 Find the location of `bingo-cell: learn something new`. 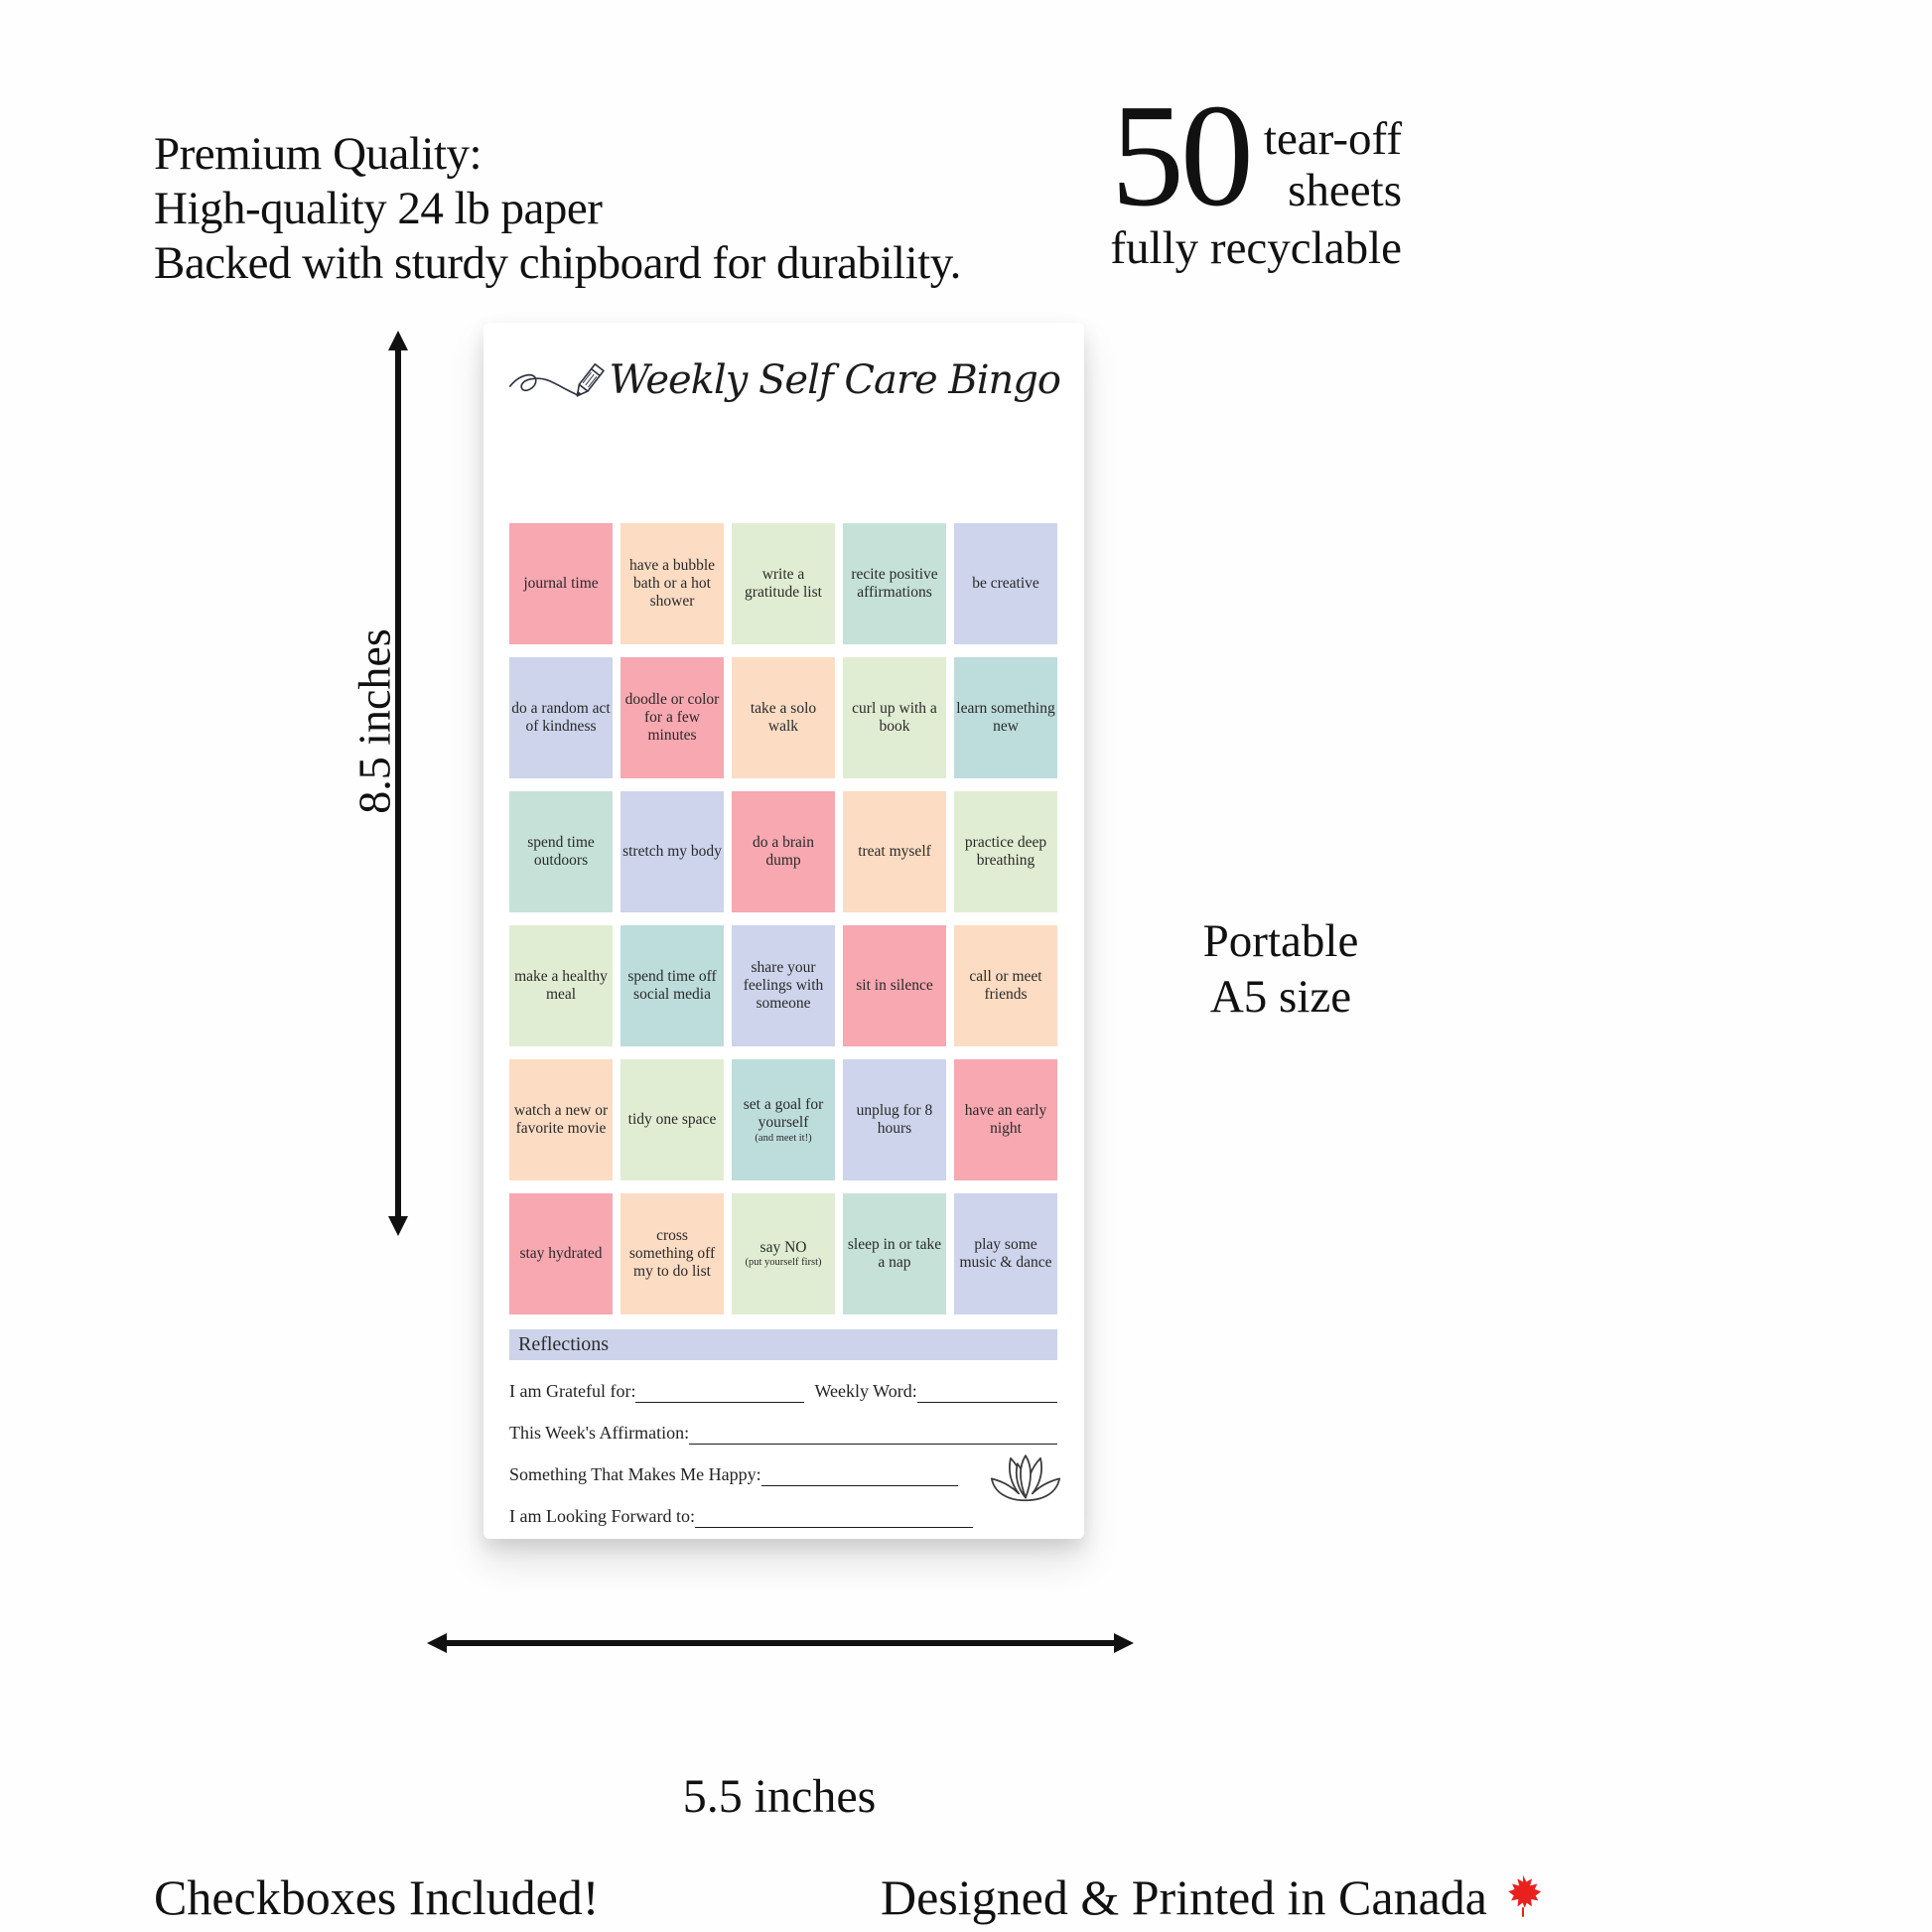

bingo-cell: learn something new is located at coordinates (1006, 718).